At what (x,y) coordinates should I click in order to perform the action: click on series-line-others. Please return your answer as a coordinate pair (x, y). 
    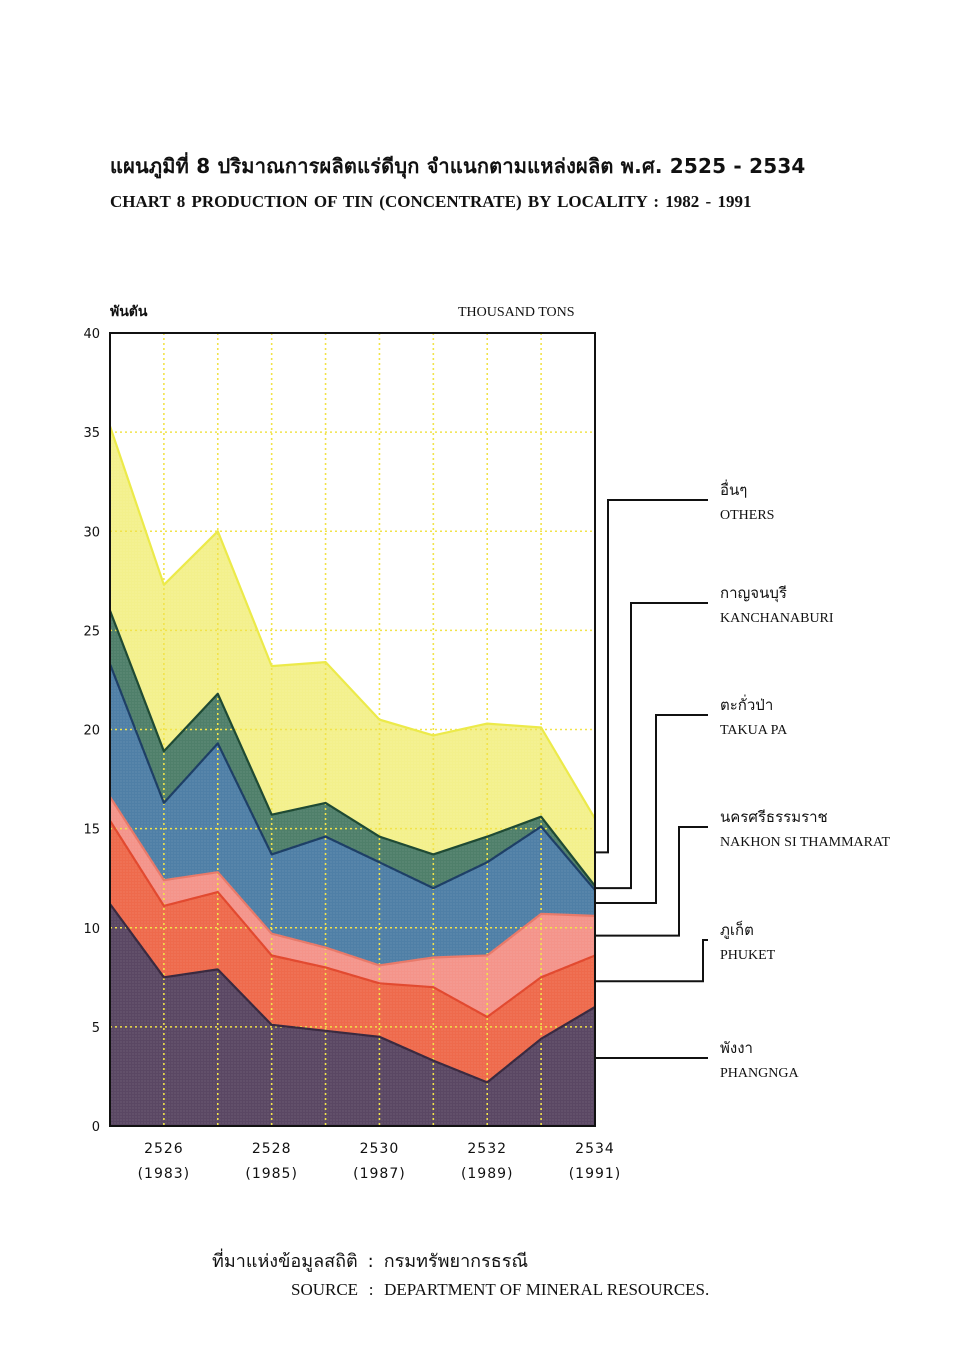
    Looking at the image, I should click on (352, 622).